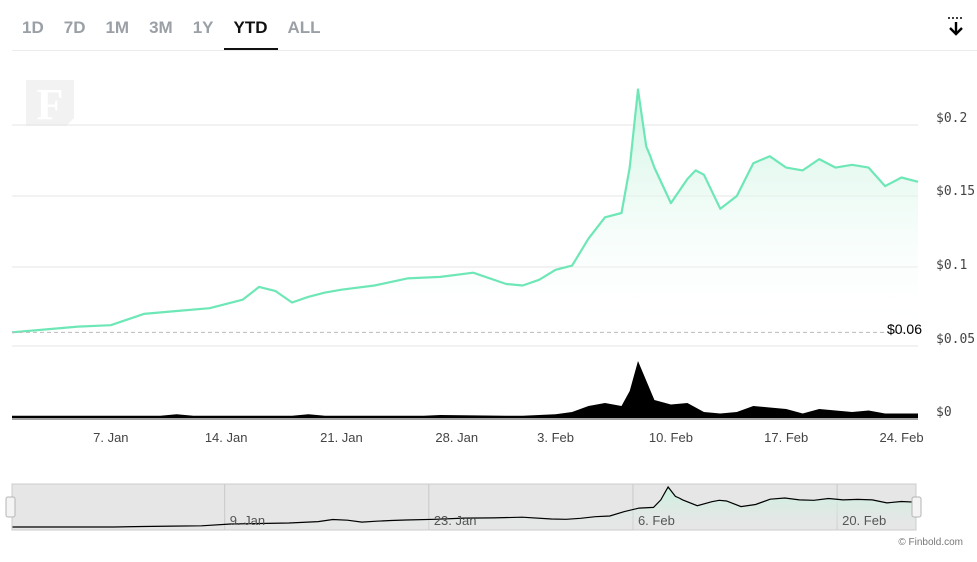 The height and width of the screenshot is (562, 977). What do you see at coordinates (904, 329) in the screenshot?
I see `start-price-label: $0.06` at bounding box center [904, 329].